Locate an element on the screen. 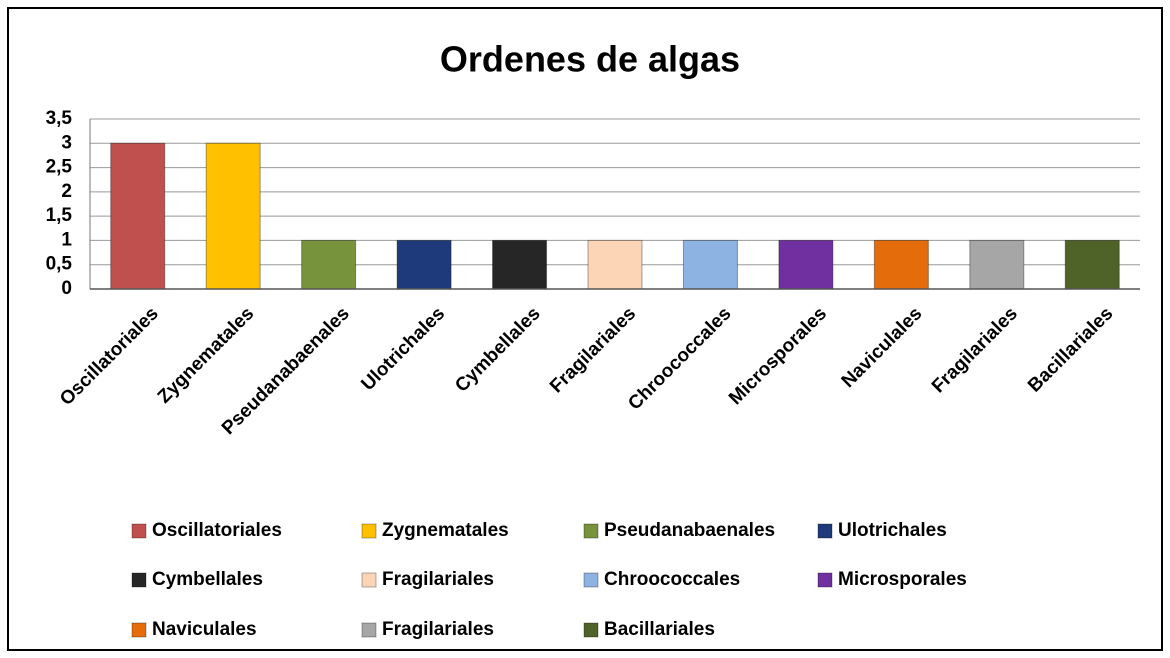 The width and height of the screenshot is (1170, 658). y-tick-label: 0,5 is located at coordinates (59, 264).